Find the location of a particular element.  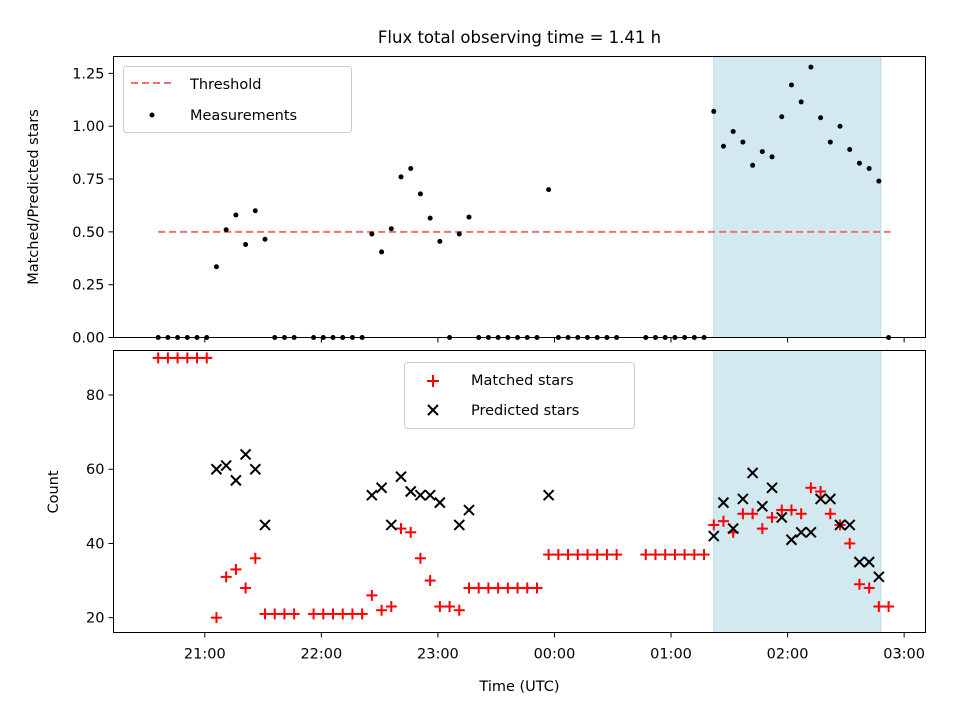

bottom-x-ticks: 21:00 22:00 23:00 00:00 01:00 02:00 03:00 is located at coordinates (554, 647).